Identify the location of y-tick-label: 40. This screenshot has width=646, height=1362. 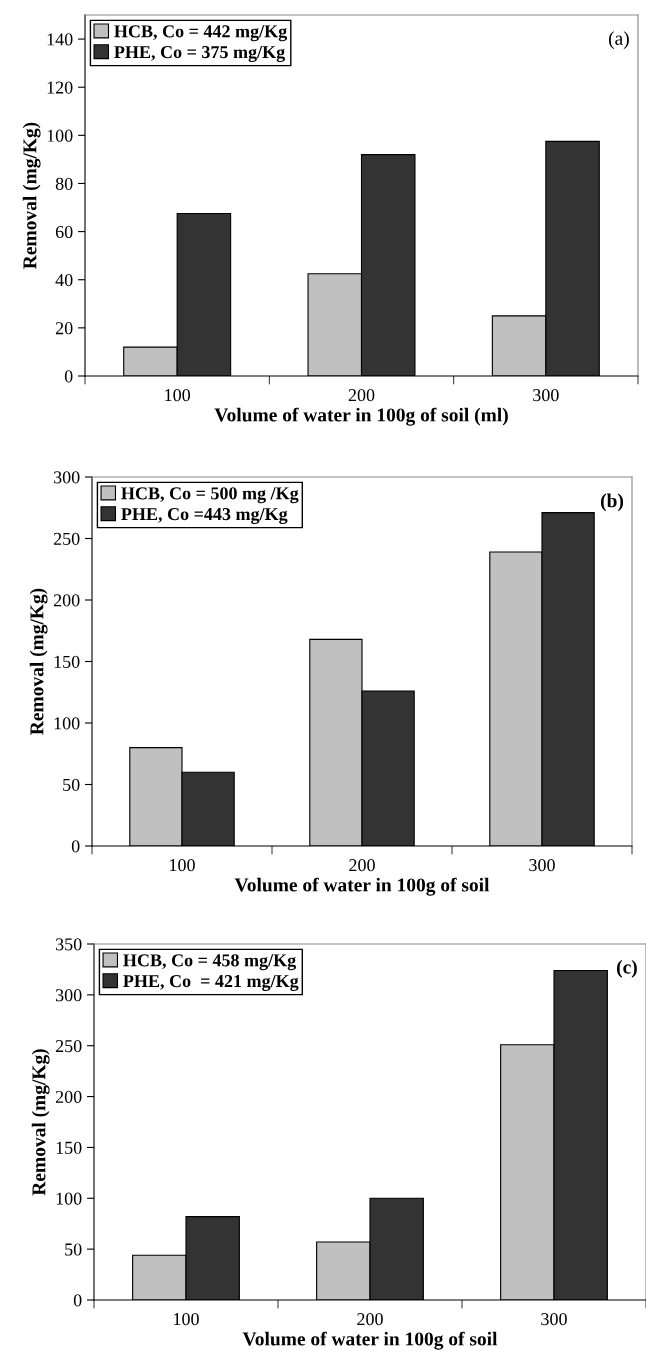
(64, 280).